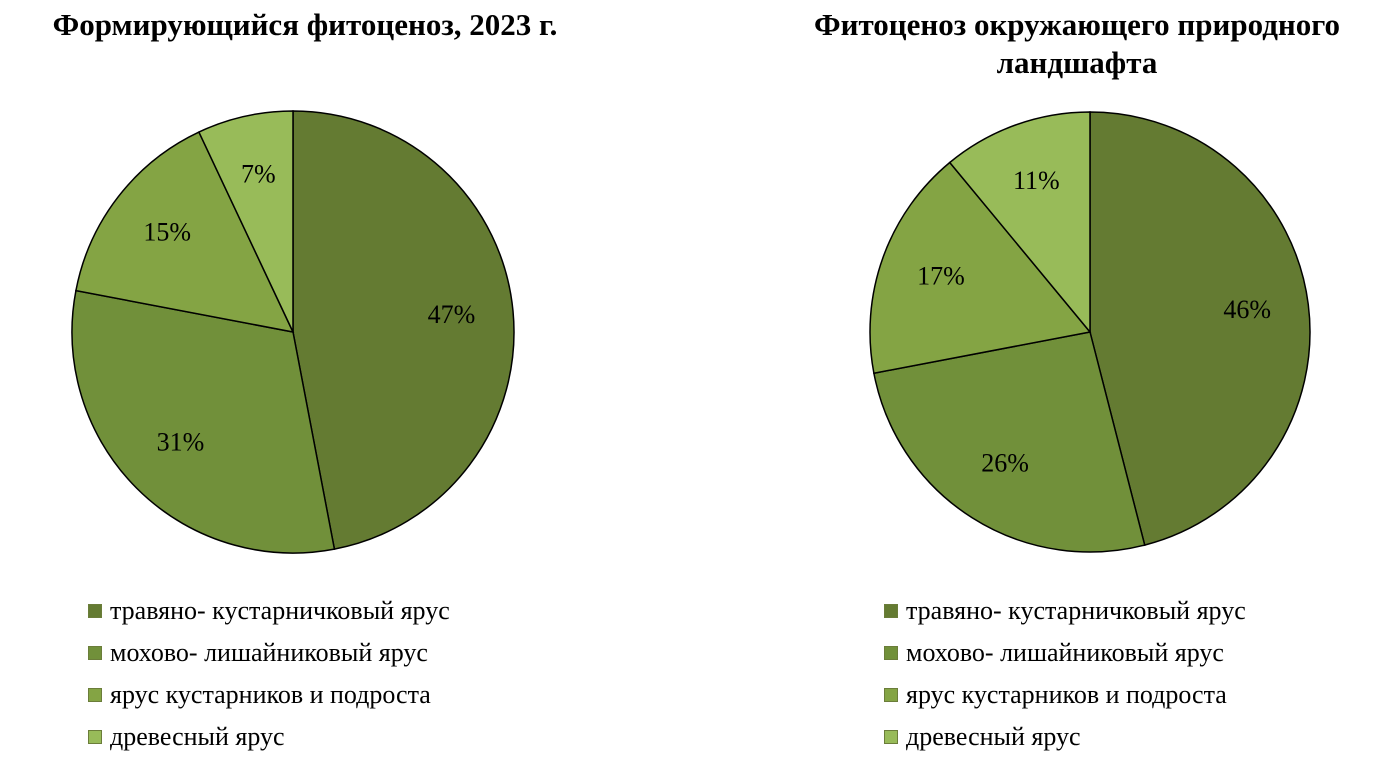 This screenshot has height=761, width=1394. What do you see at coordinates (1036, 180) in the screenshot?
I see `slice-label: 11%` at bounding box center [1036, 180].